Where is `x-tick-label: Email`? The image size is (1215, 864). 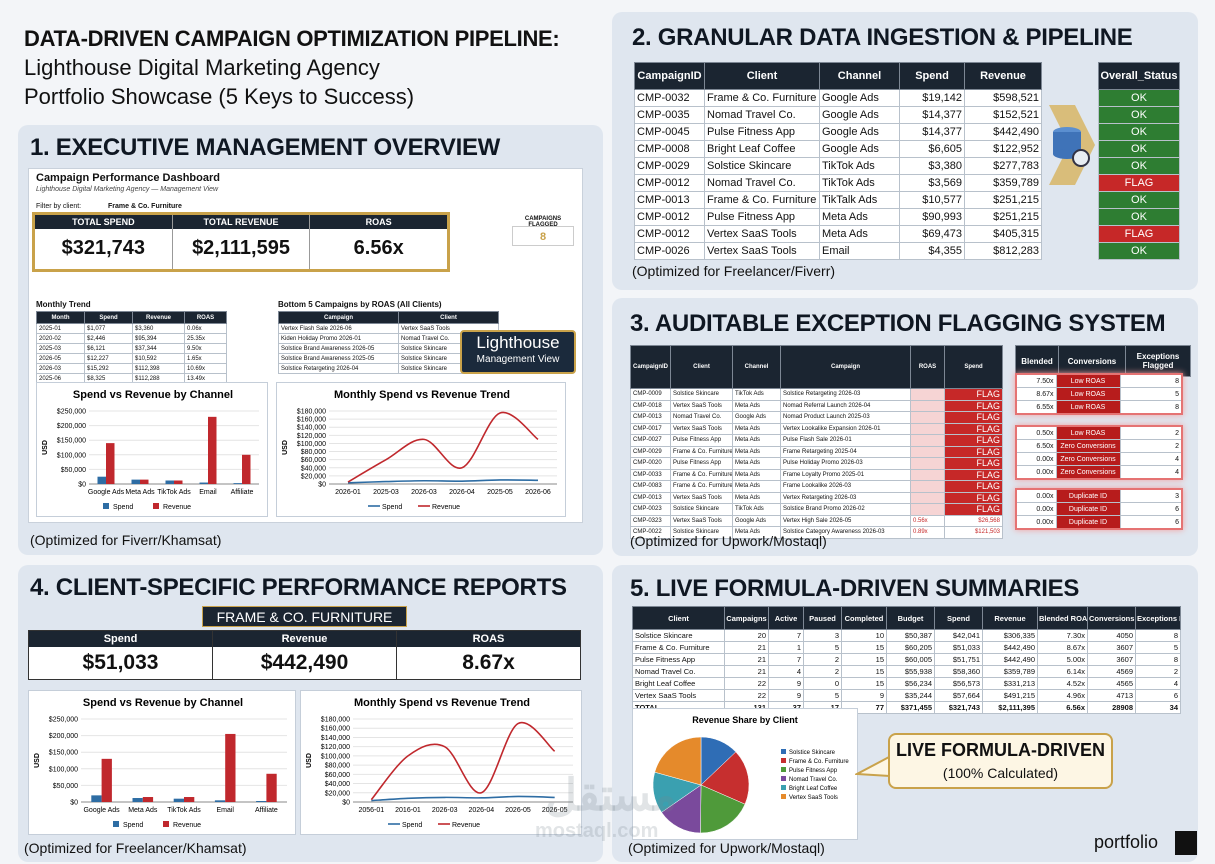 x-tick-label: Email is located at coordinates (208, 492).